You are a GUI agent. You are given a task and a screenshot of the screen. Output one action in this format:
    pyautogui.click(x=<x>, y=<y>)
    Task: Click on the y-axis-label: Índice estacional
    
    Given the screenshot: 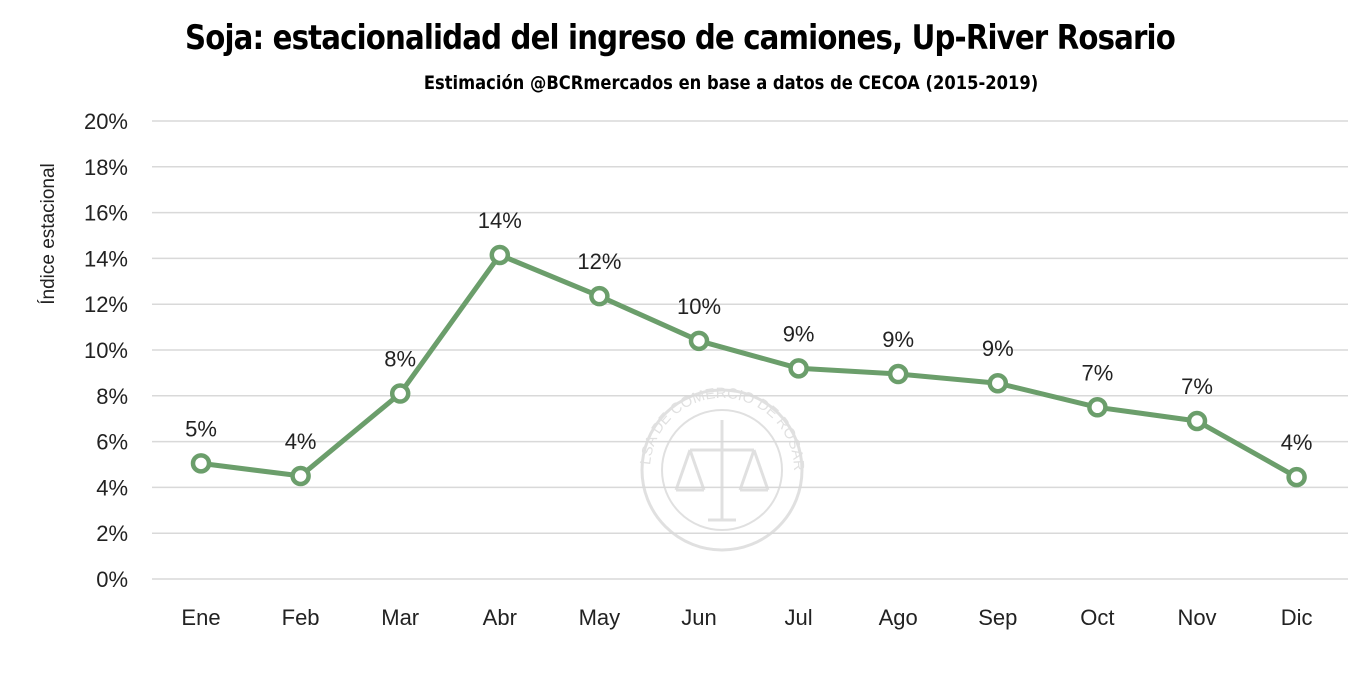 What is the action you would take?
    pyautogui.click(x=48, y=234)
    